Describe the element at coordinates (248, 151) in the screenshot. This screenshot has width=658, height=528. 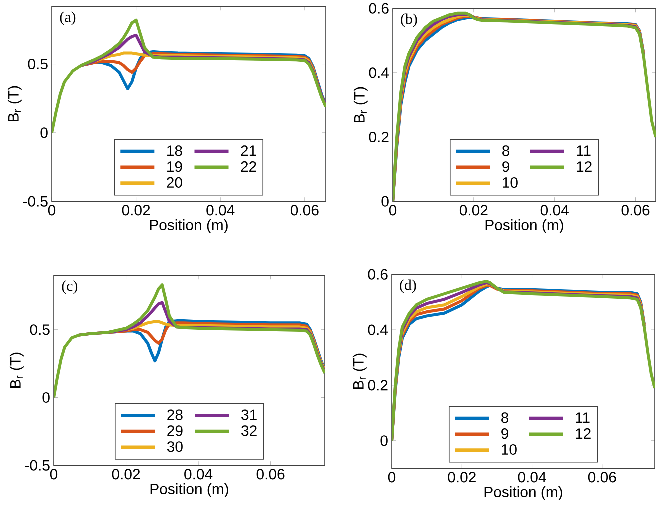
I see `legend-label: 21` at that location.